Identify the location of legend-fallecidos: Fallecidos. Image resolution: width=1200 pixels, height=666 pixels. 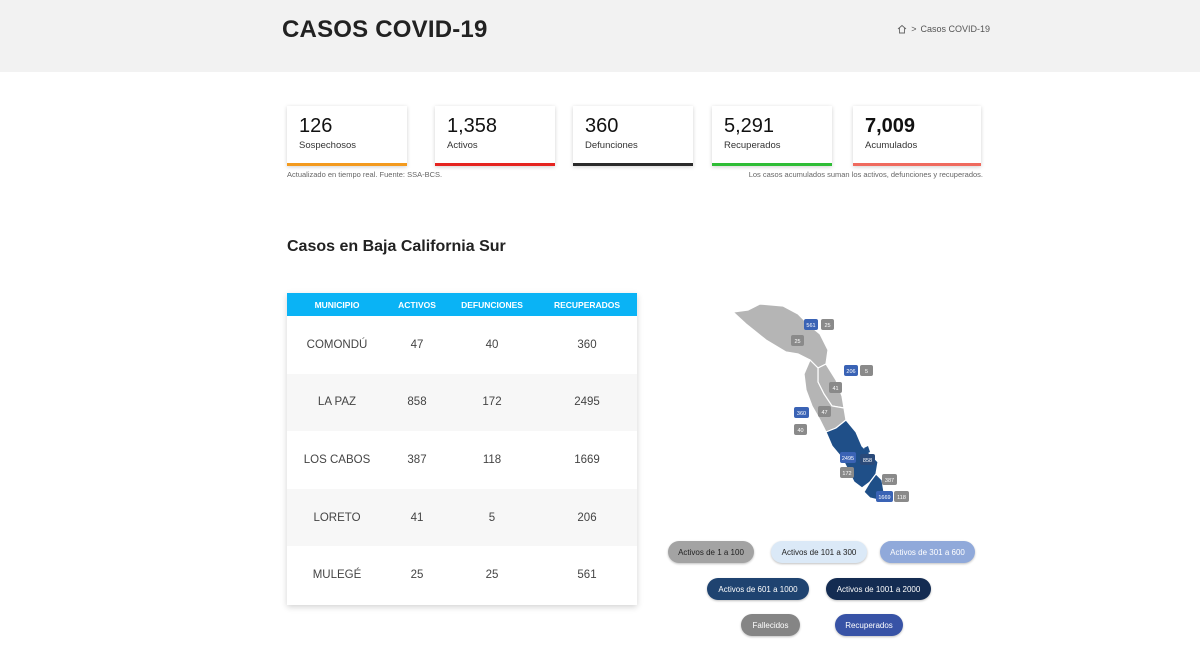
(770, 625).